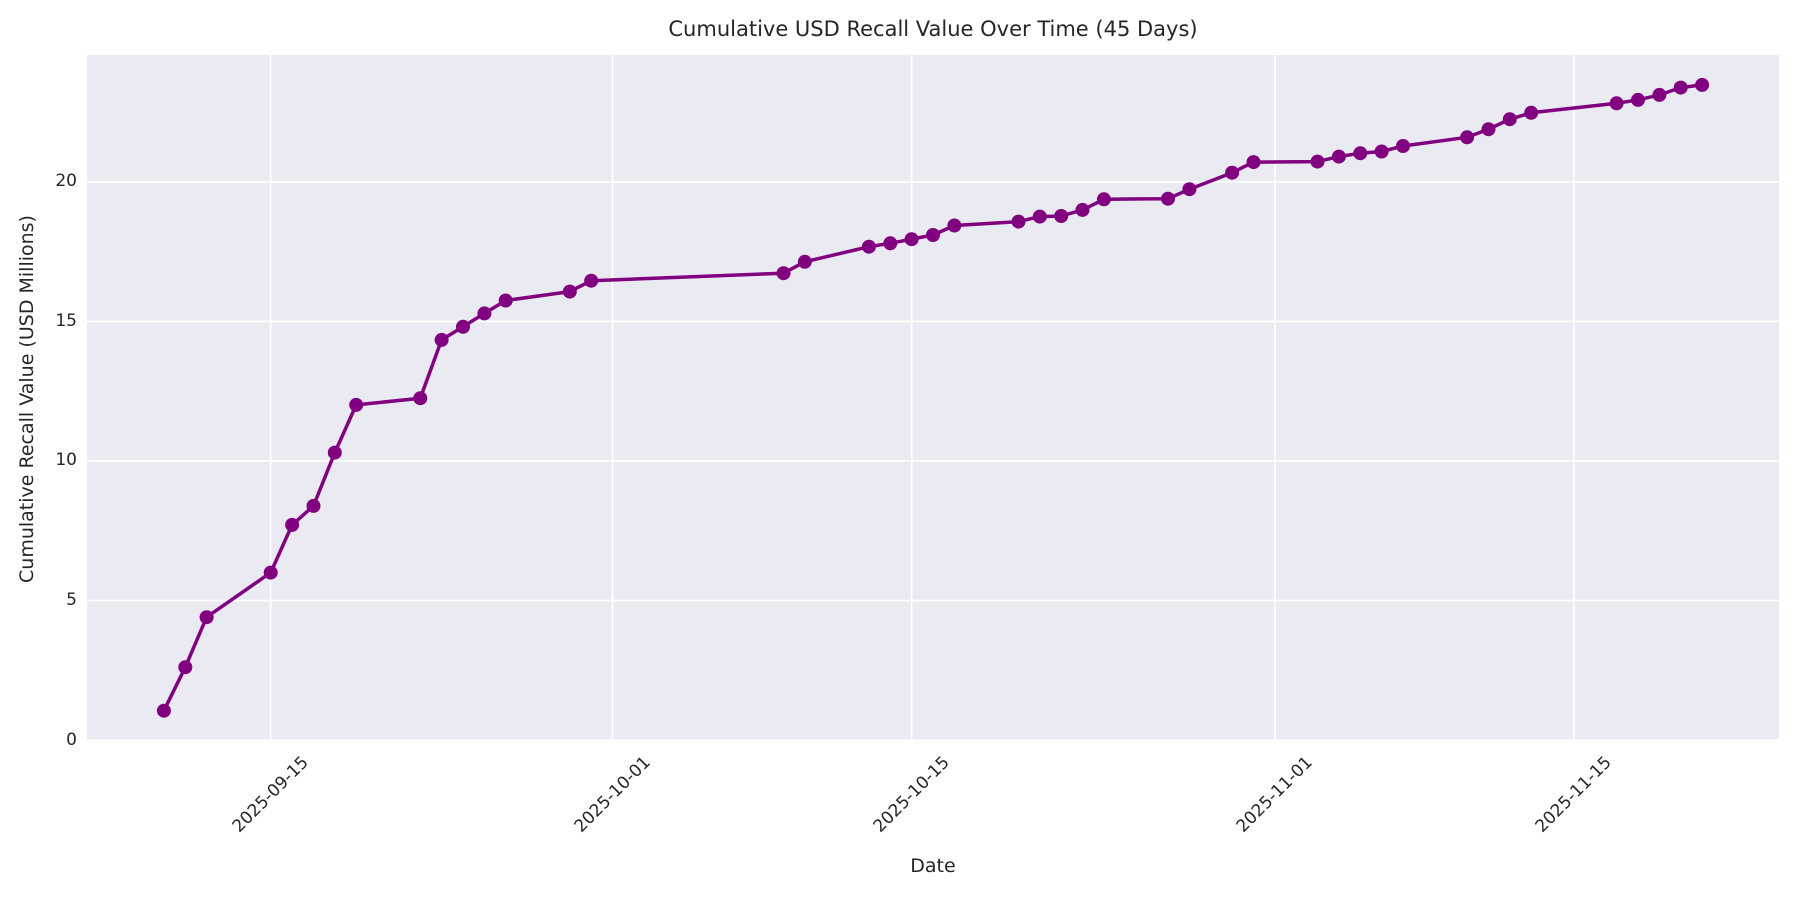 This screenshot has height=900, width=1800. What do you see at coordinates (1573, 794) in the screenshot?
I see `x-tick-label: 2025-11-15` at bounding box center [1573, 794].